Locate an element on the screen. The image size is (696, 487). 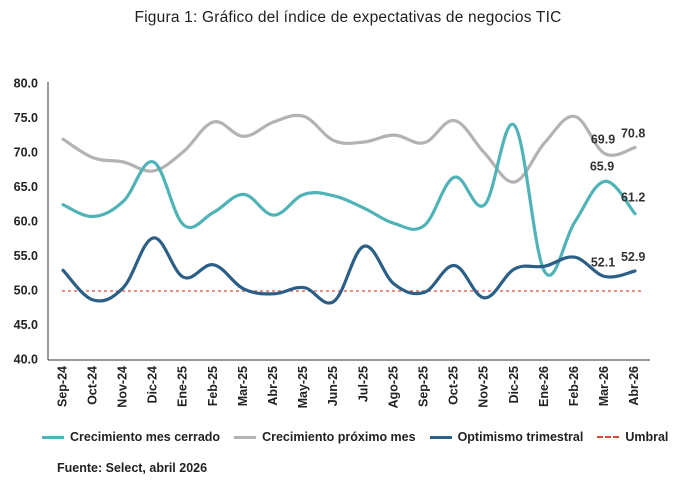
legend-item-mes-cerrado: Crecimiento mes cerrado is located at coordinates (131, 437).